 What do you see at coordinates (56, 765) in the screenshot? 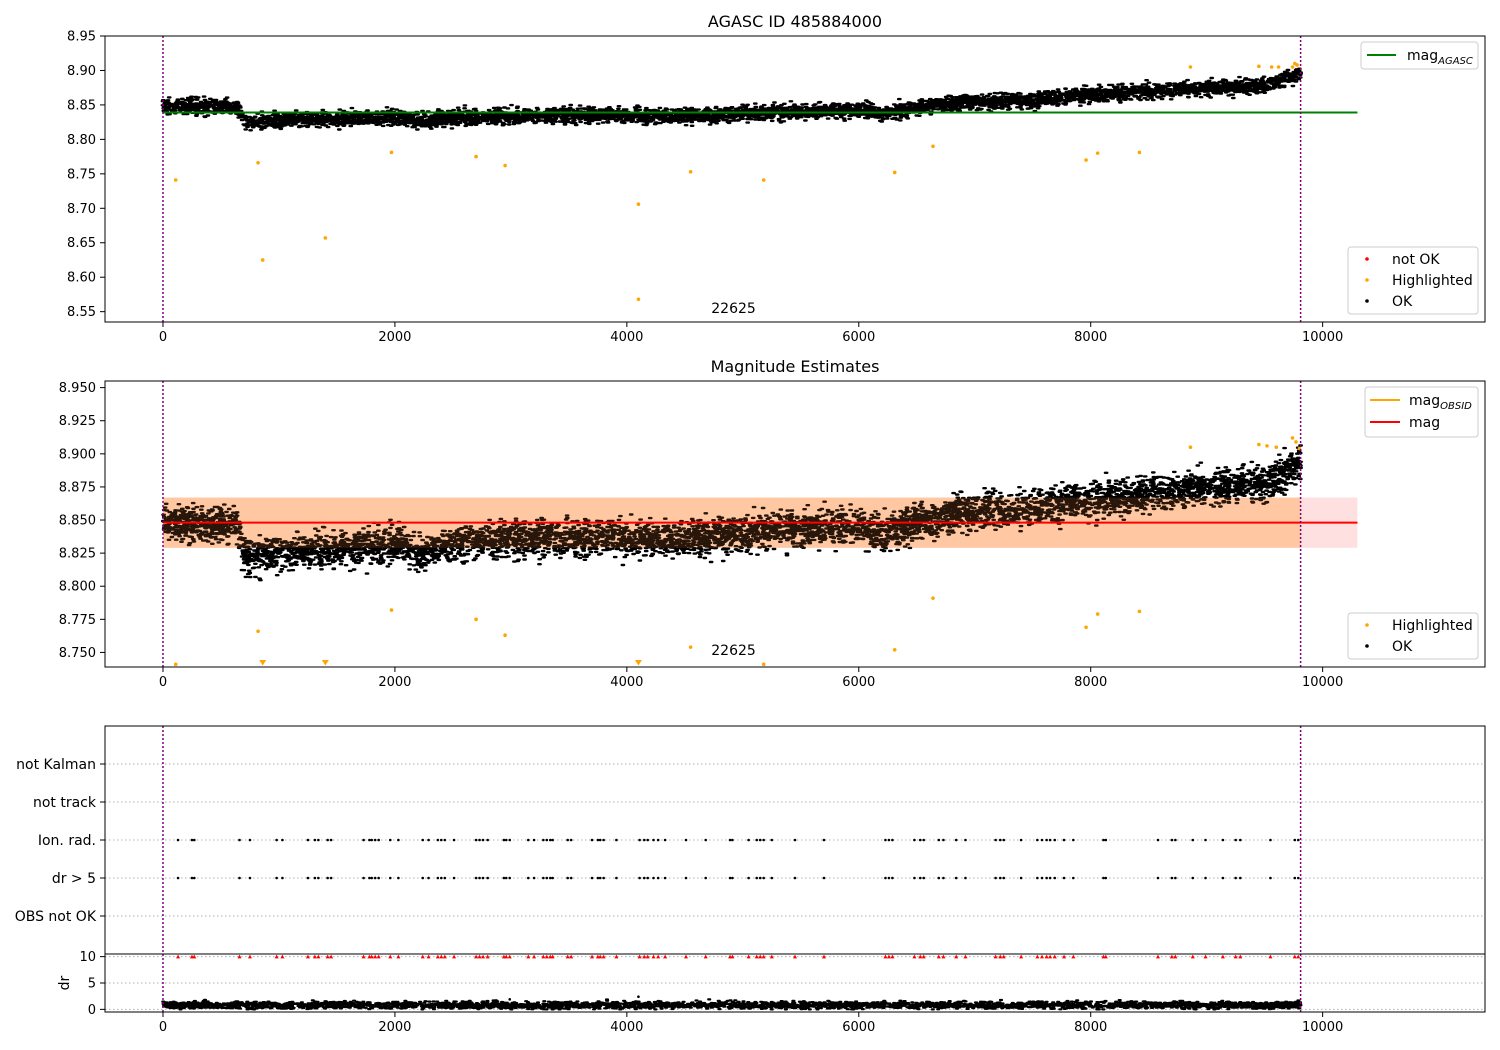
I see `flags-category-label: not Kalman` at bounding box center [56, 765].